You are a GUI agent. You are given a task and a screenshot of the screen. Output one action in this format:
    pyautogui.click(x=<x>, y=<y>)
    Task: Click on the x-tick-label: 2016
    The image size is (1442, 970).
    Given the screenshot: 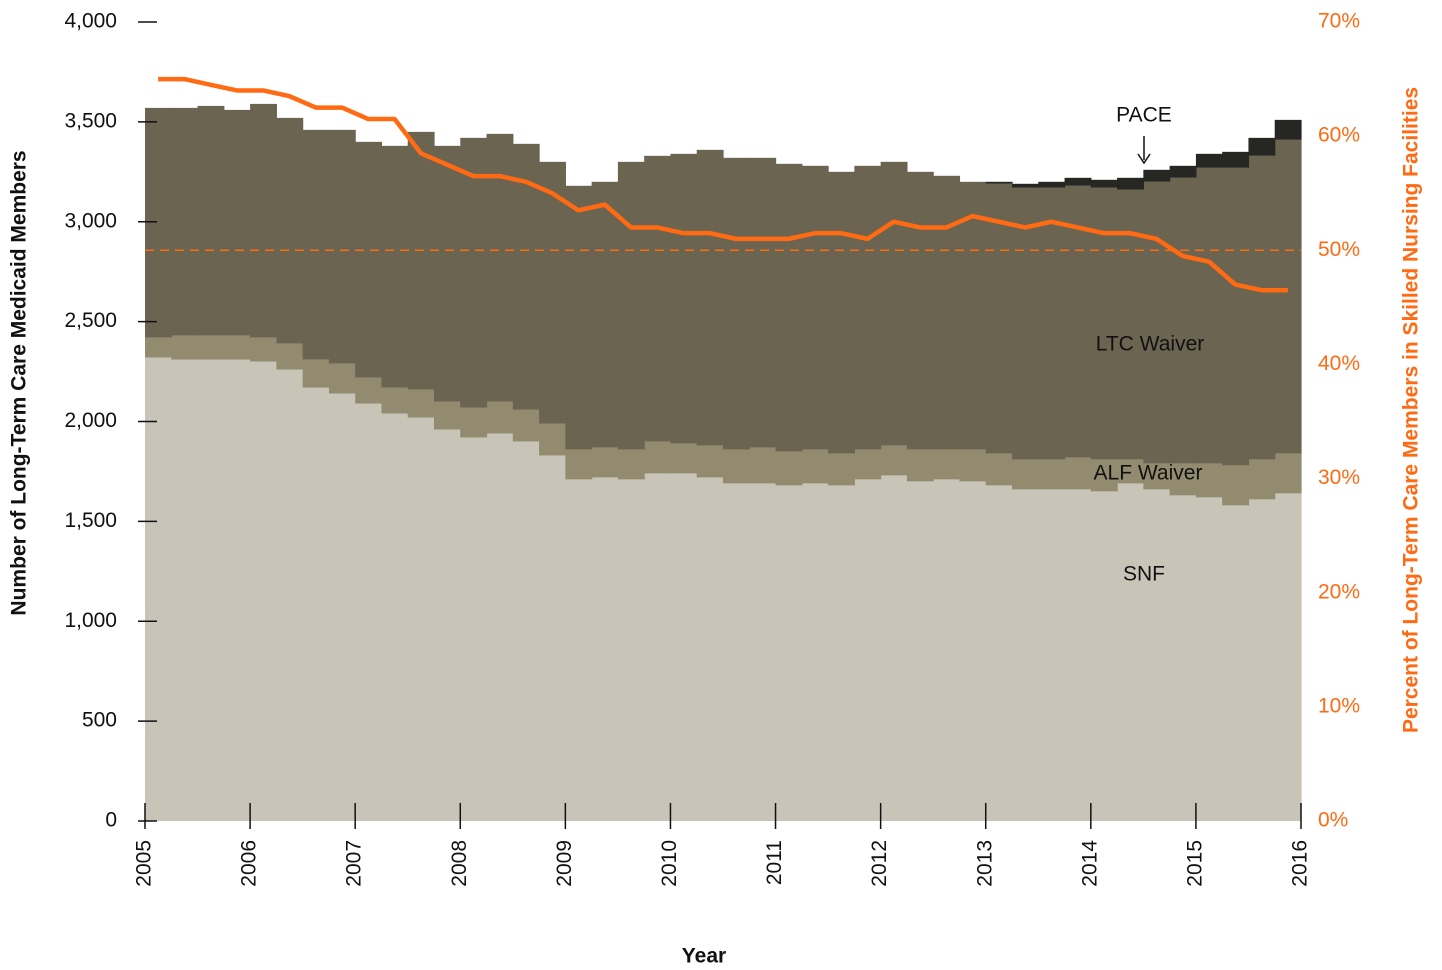 What is the action you would take?
    pyautogui.click(x=1300, y=863)
    